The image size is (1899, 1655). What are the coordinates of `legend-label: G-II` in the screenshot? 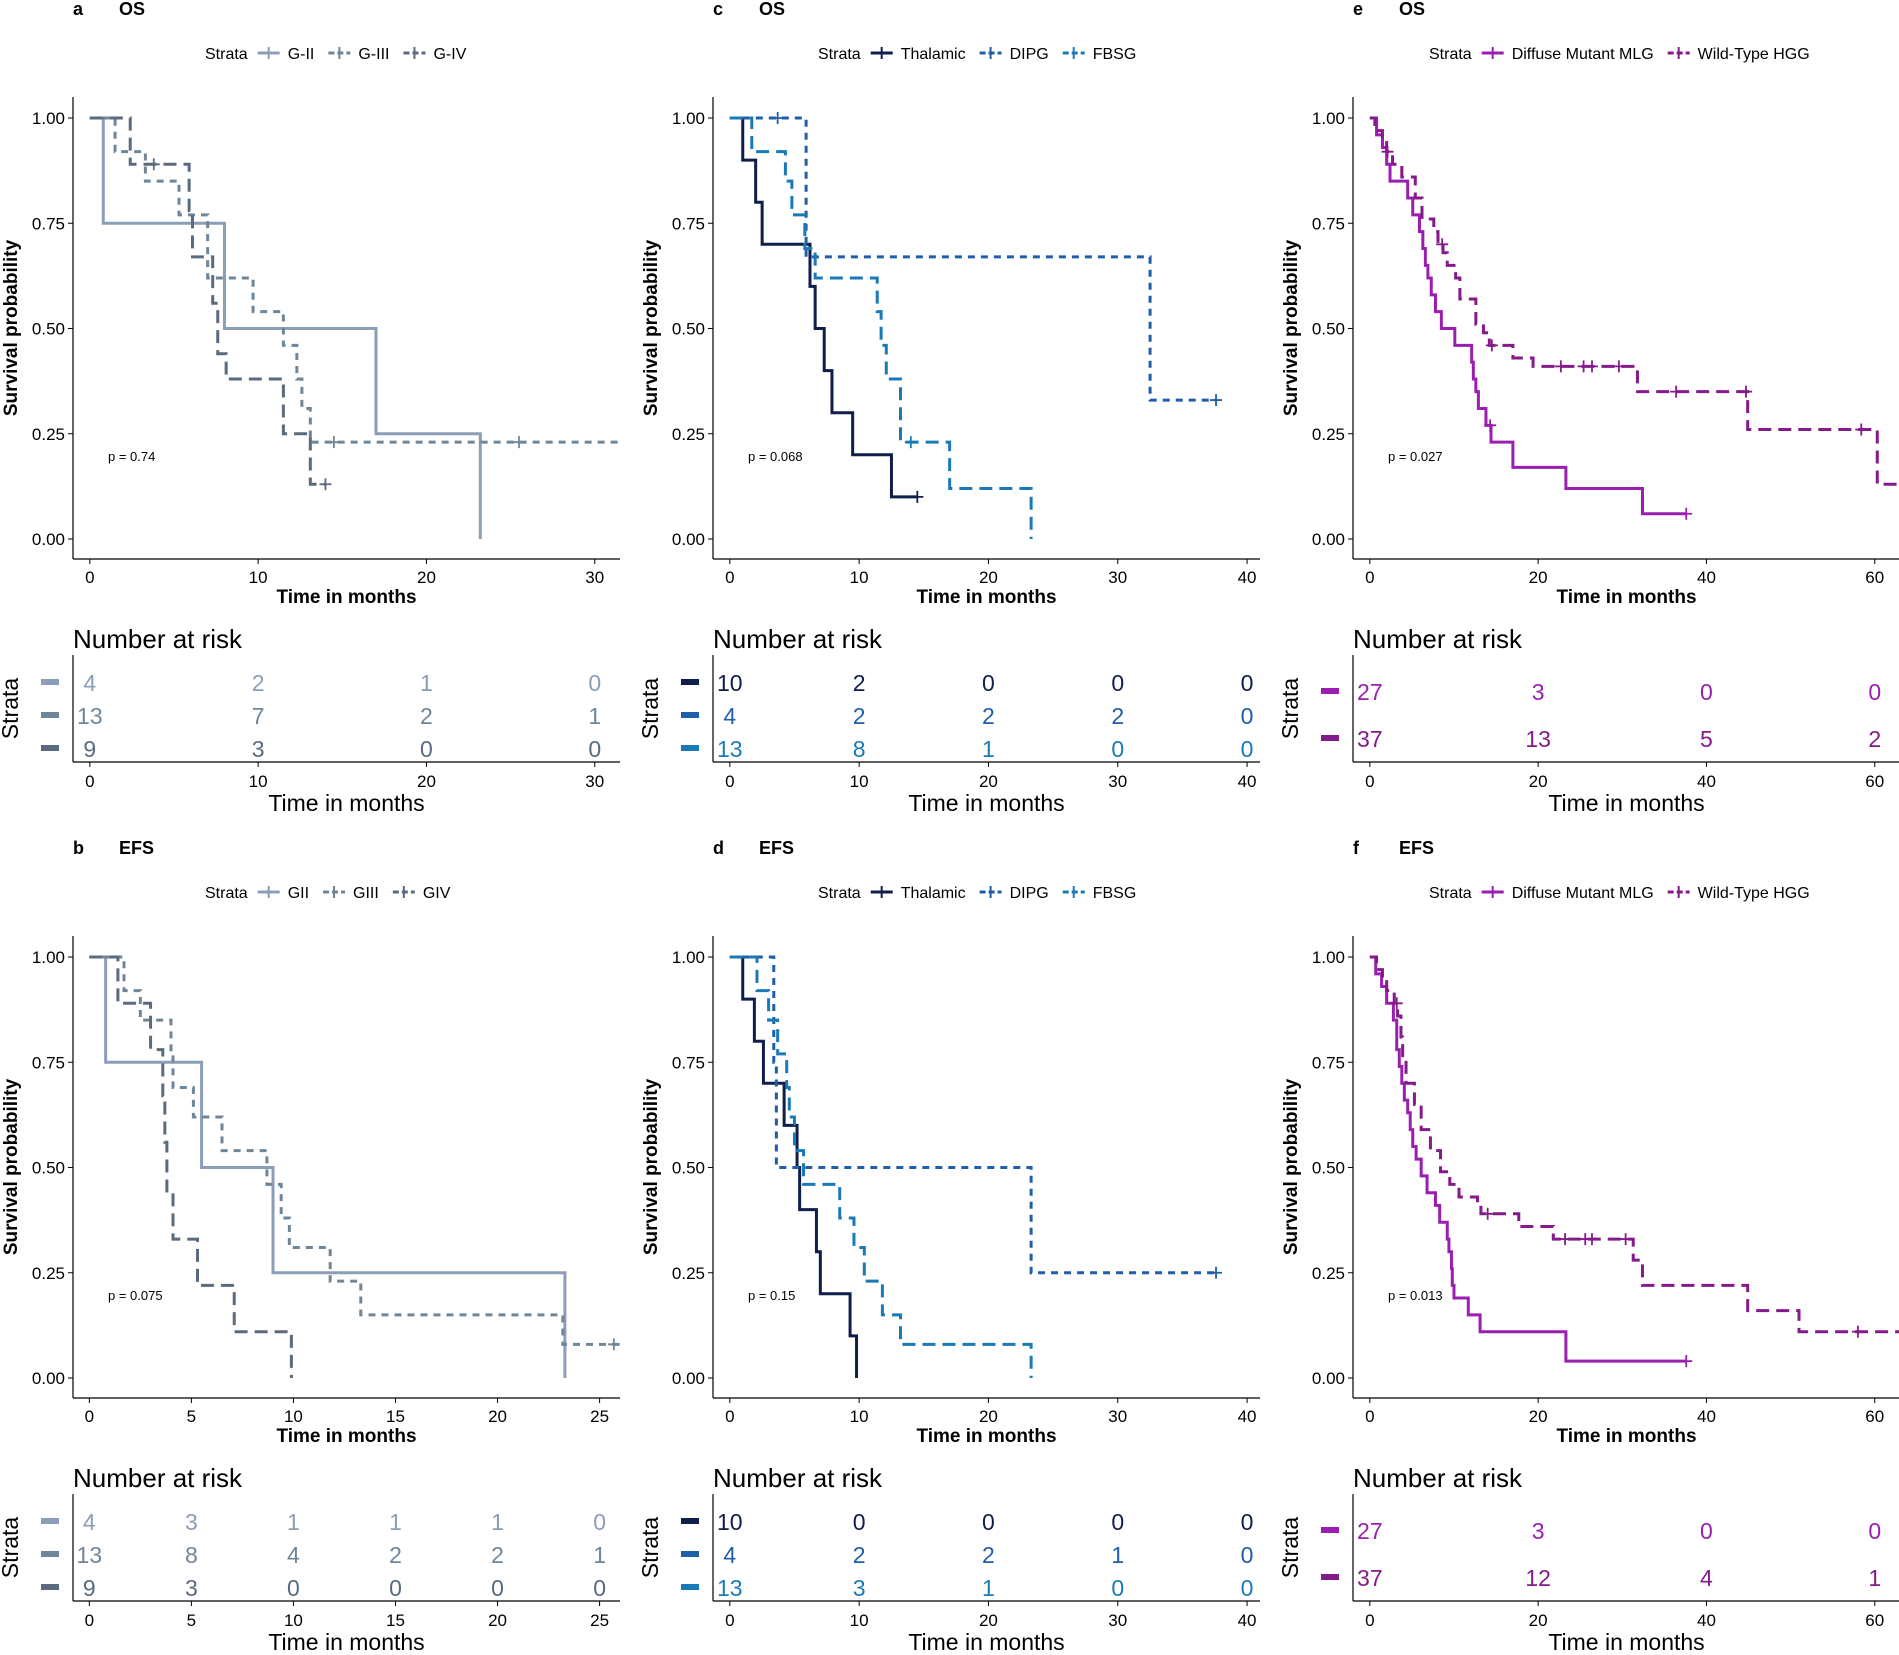 It's located at (301, 54).